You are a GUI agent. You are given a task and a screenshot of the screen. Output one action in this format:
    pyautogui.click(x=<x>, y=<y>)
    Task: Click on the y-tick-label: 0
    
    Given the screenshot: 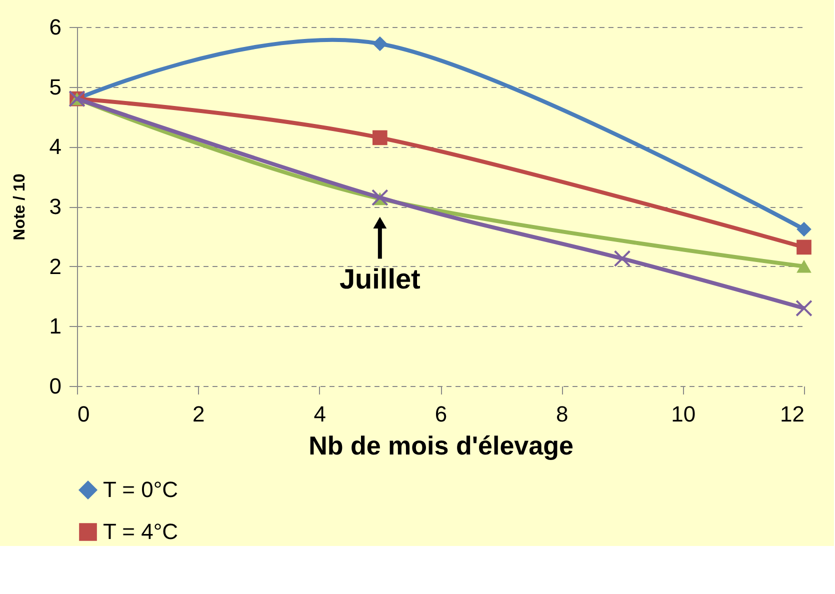 What is the action you would take?
    pyautogui.click(x=55, y=386)
    